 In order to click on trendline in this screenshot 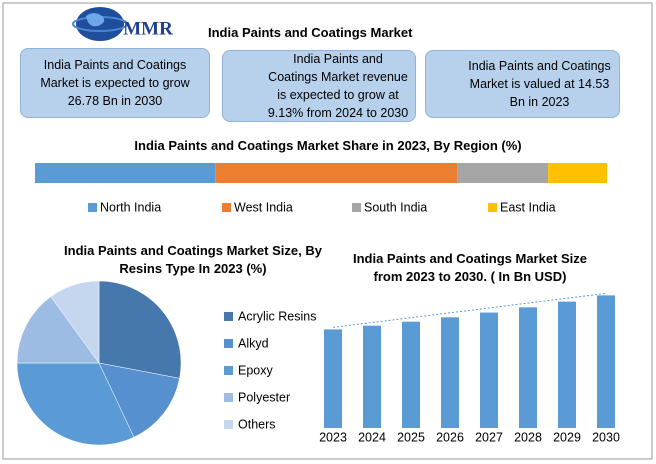, I will do `click(469, 310)`.